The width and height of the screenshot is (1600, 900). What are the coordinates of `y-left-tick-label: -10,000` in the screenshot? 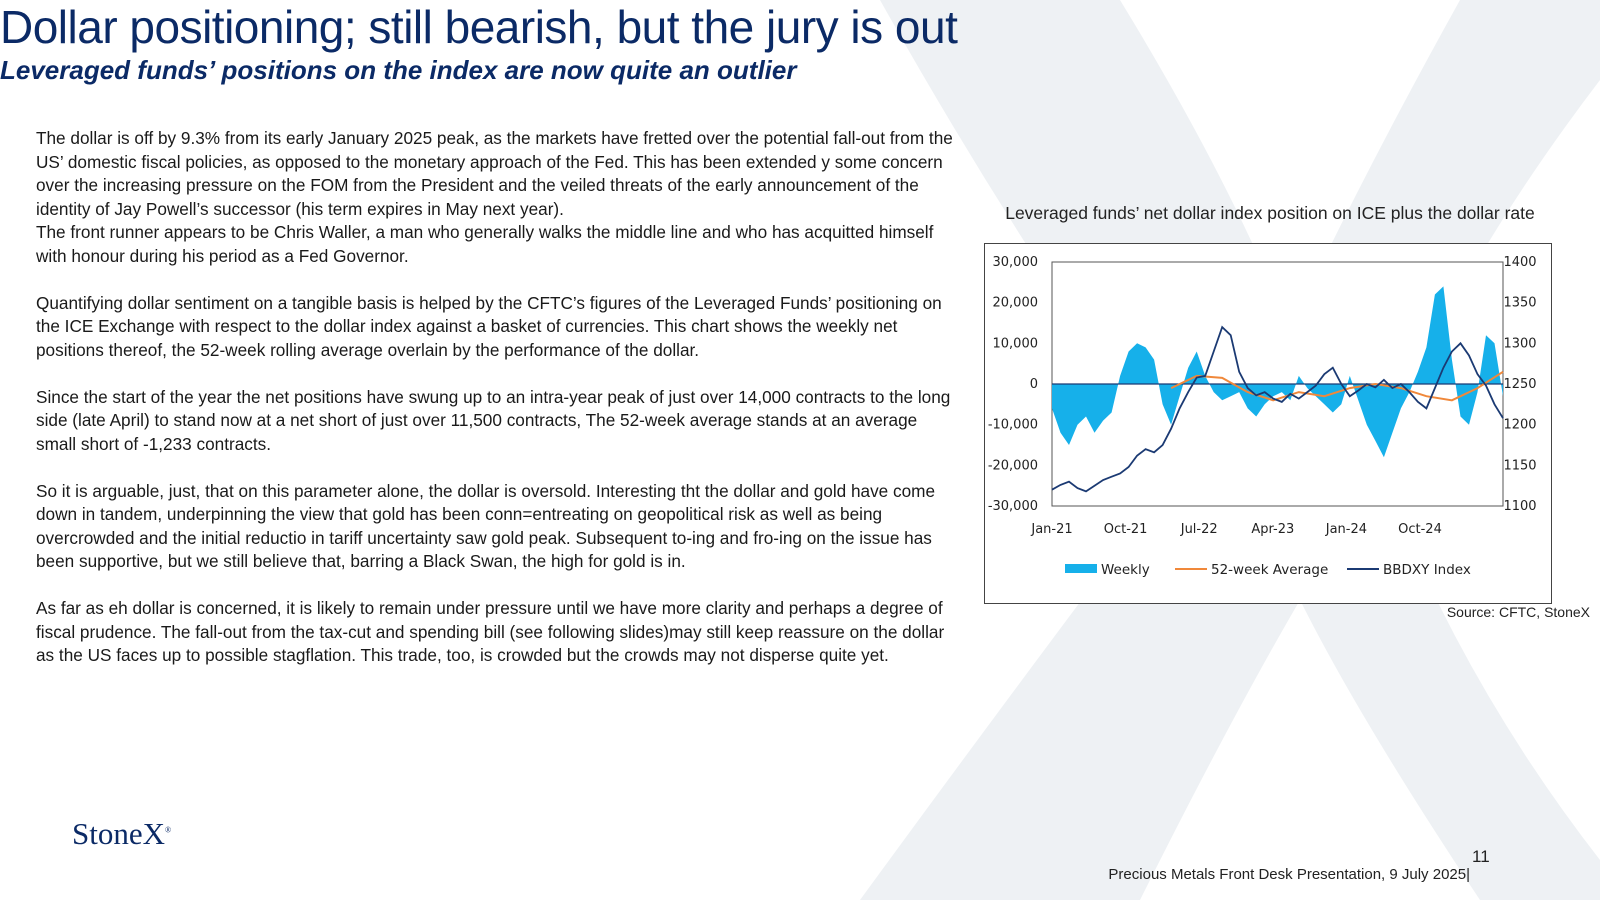 It's located at (1013, 425).